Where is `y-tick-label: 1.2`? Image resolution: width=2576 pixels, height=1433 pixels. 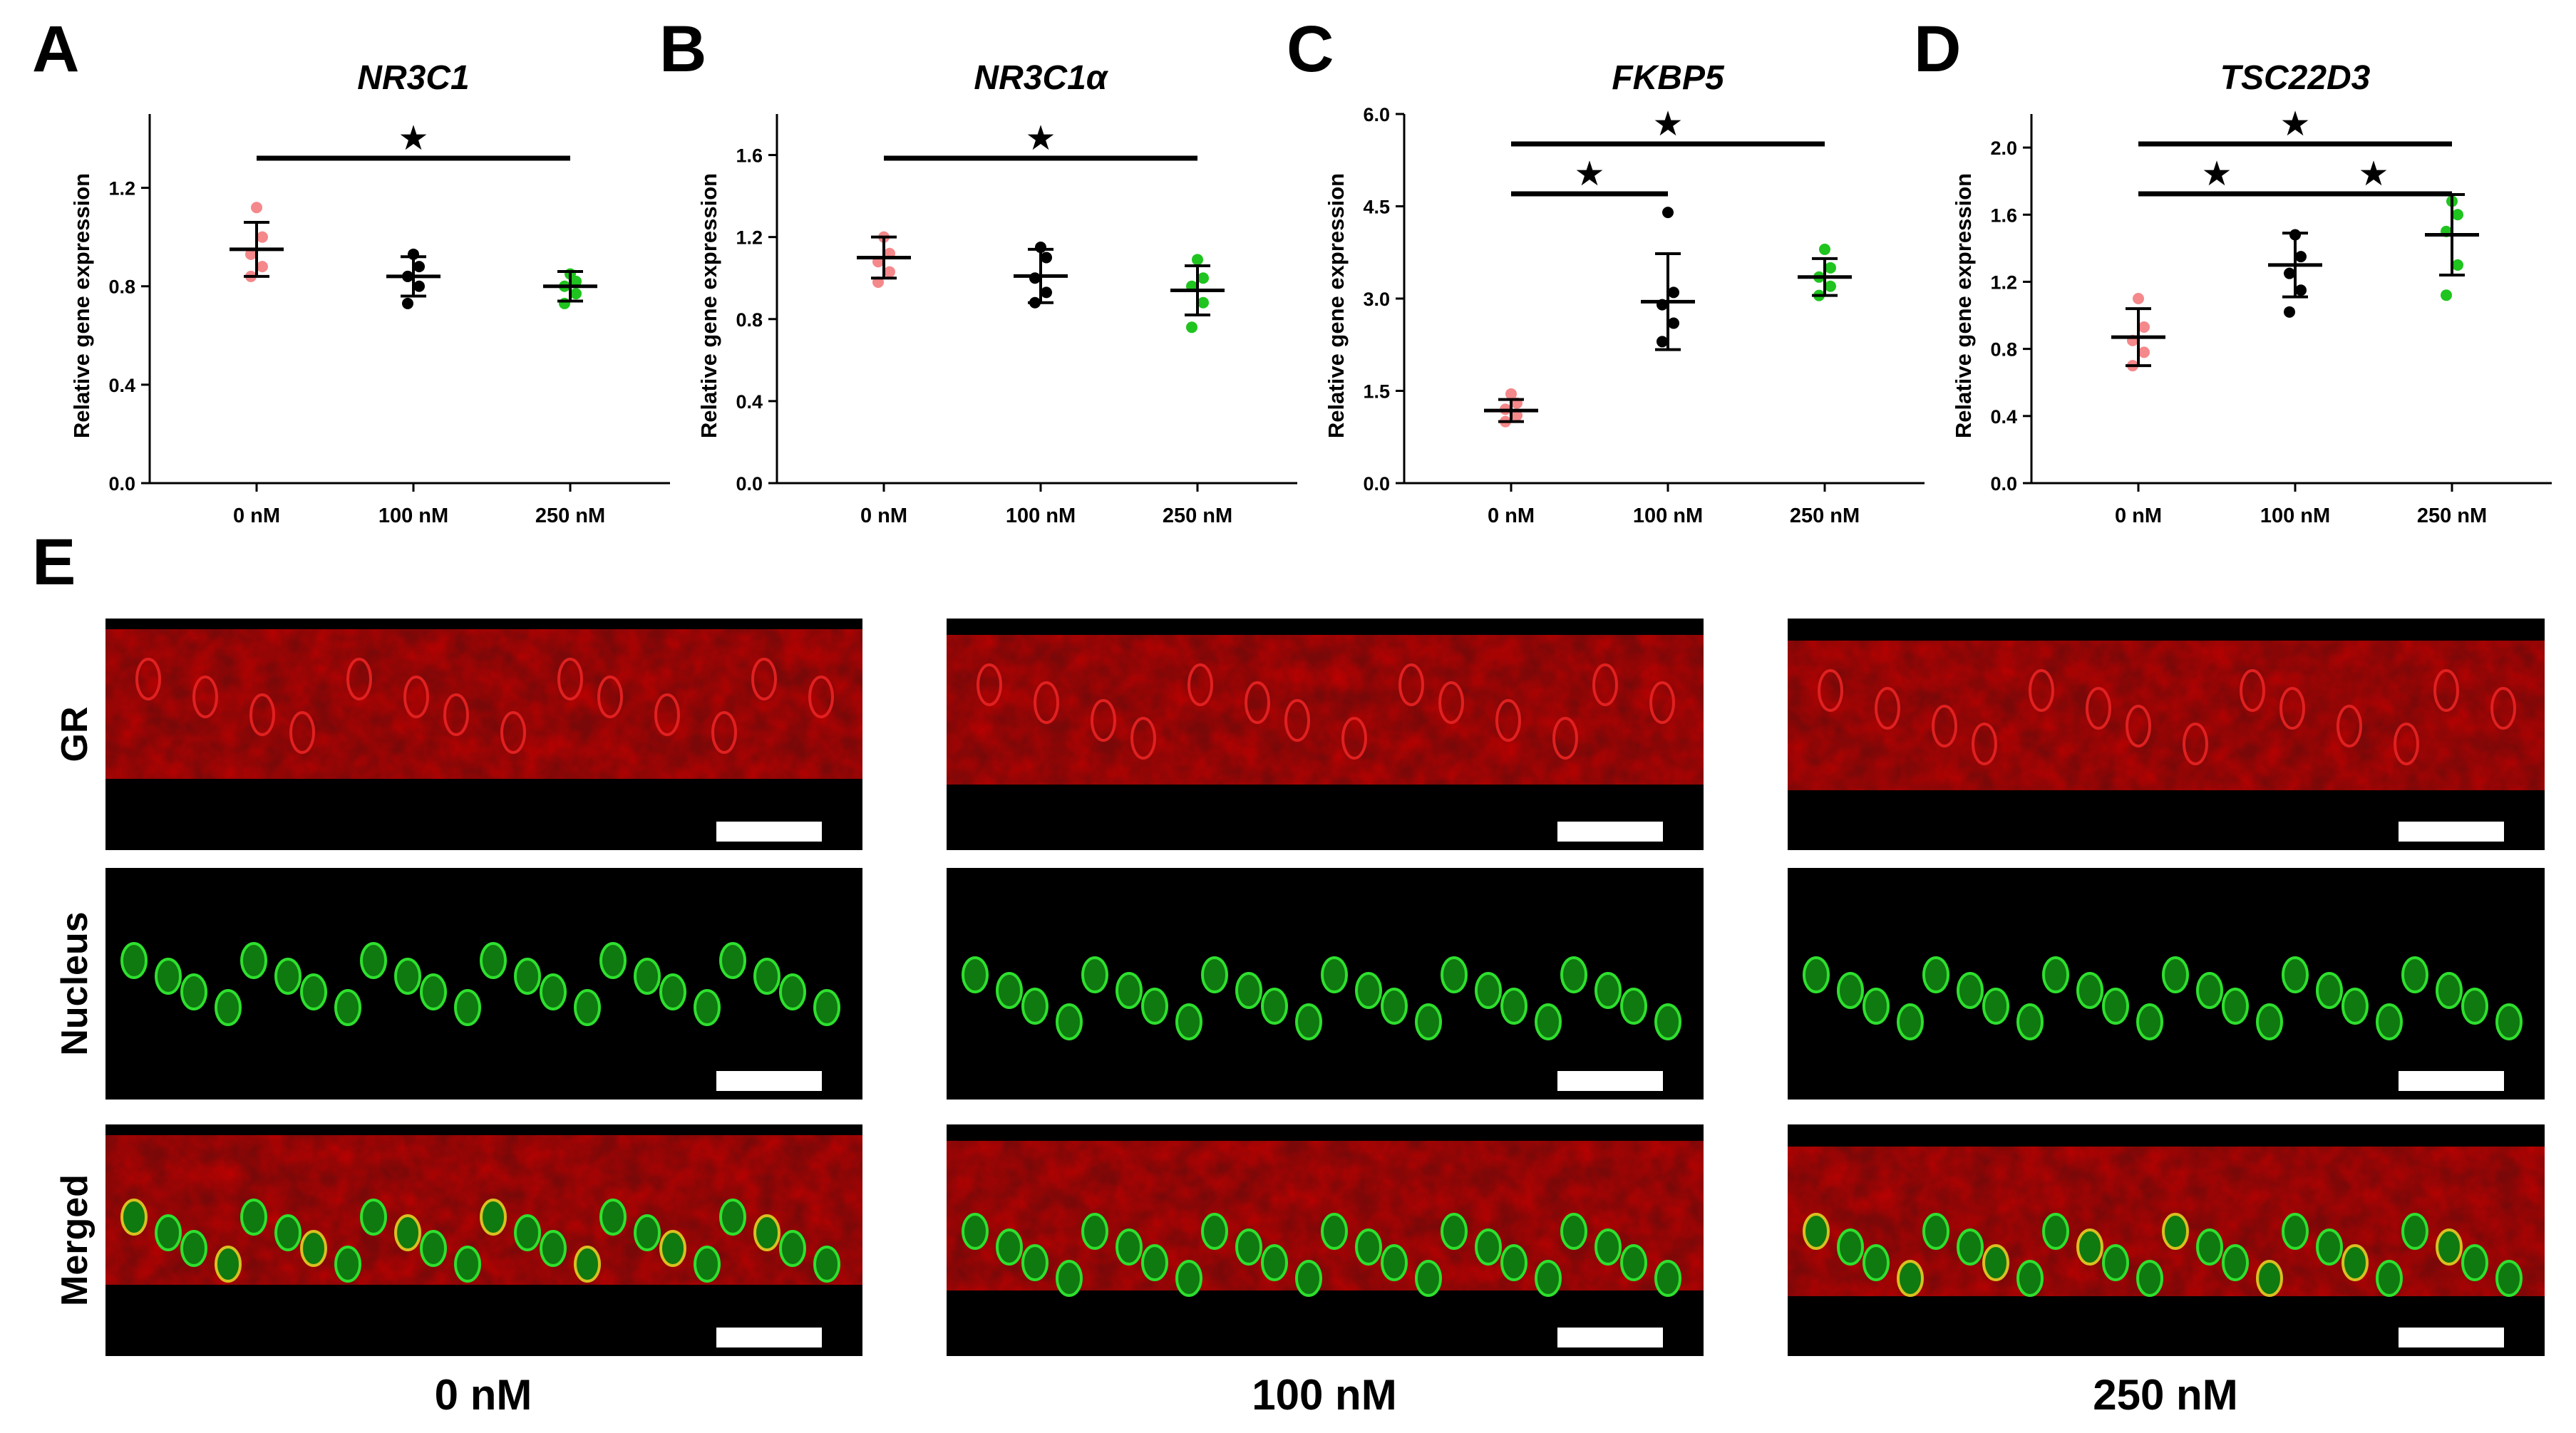
y-tick-label: 1.2 is located at coordinates (749, 238).